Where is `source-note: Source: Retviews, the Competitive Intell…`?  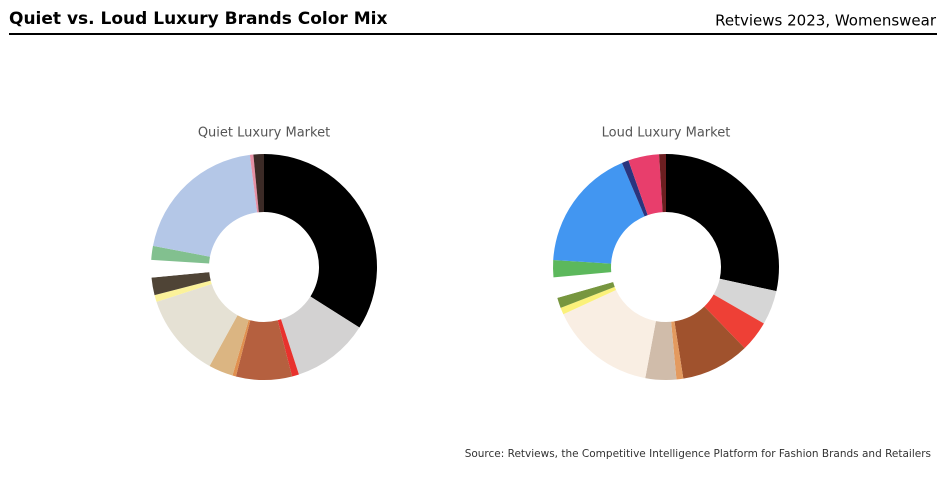
source-note: Source: Retviews, the Competitive Intell… is located at coordinates (698, 454).